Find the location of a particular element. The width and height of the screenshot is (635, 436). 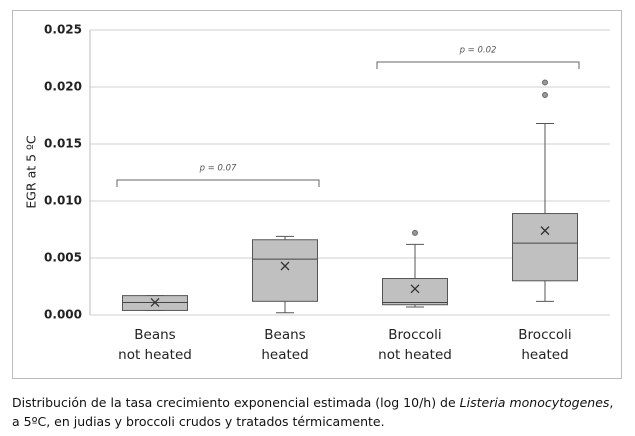

caption-text: , is located at coordinates (611, 402).